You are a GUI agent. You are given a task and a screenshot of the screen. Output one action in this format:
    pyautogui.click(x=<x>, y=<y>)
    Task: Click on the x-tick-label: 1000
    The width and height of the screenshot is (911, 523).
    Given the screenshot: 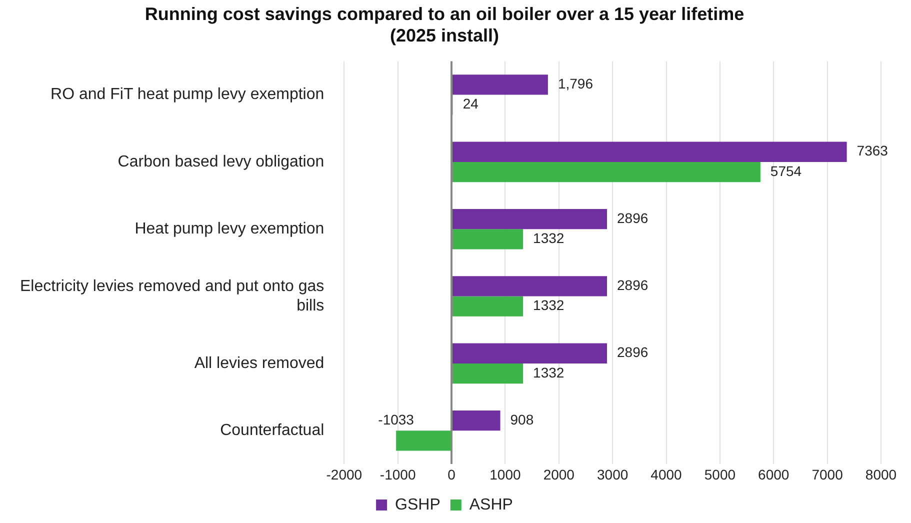 What is the action you would take?
    pyautogui.click(x=505, y=474)
    